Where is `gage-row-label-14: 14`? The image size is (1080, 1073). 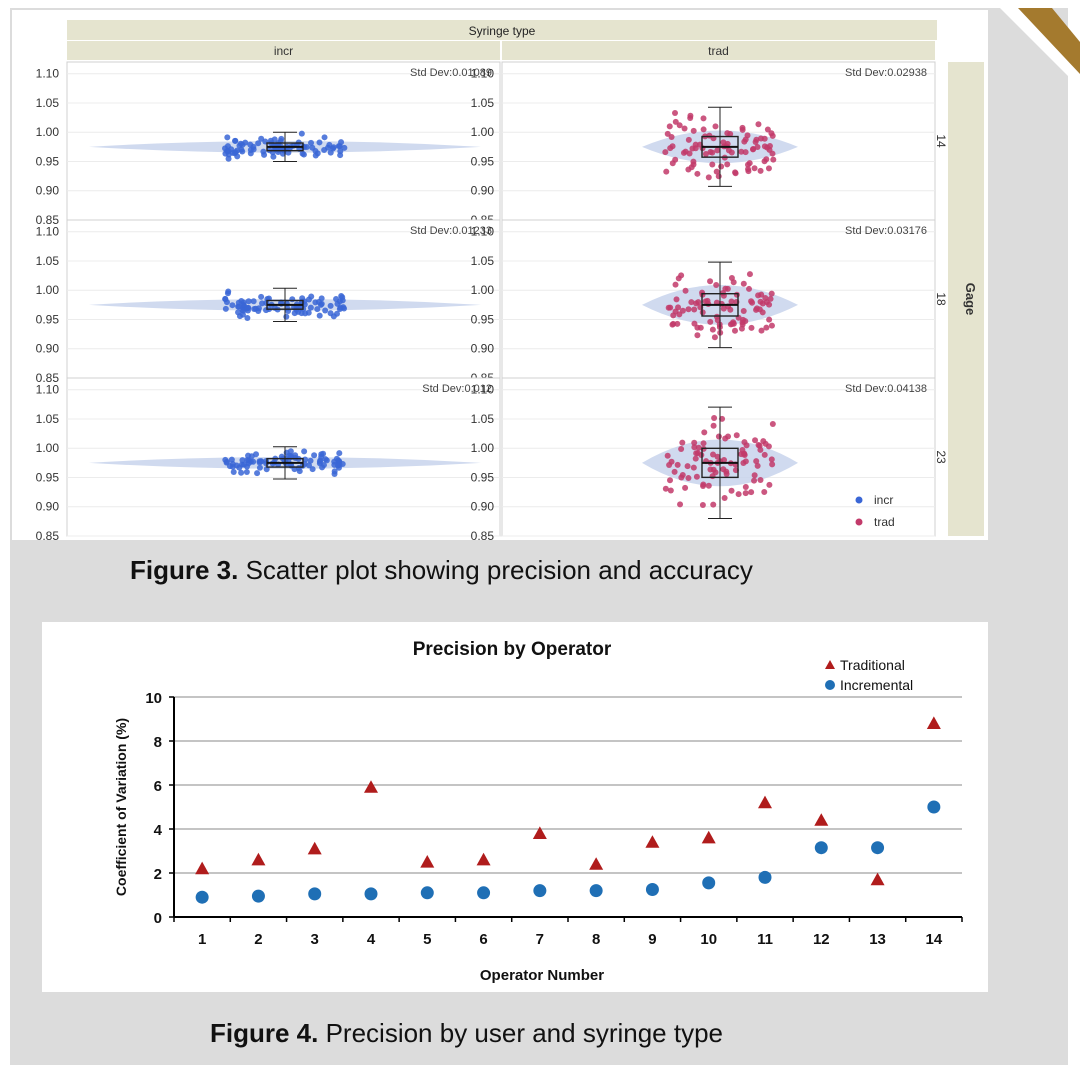 gage-row-label-14: 14 is located at coordinates (941, 141).